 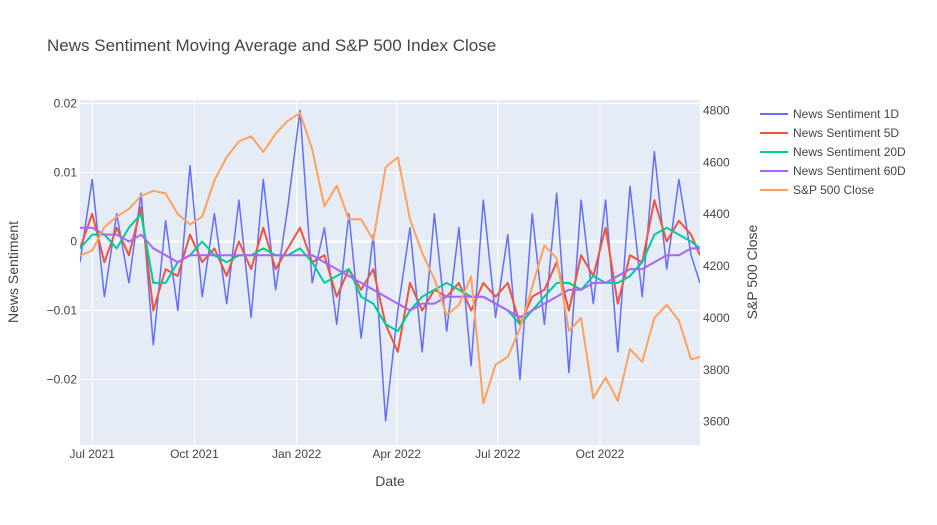 I want to click on x-axis-label: Date, so click(x=390, y=481).